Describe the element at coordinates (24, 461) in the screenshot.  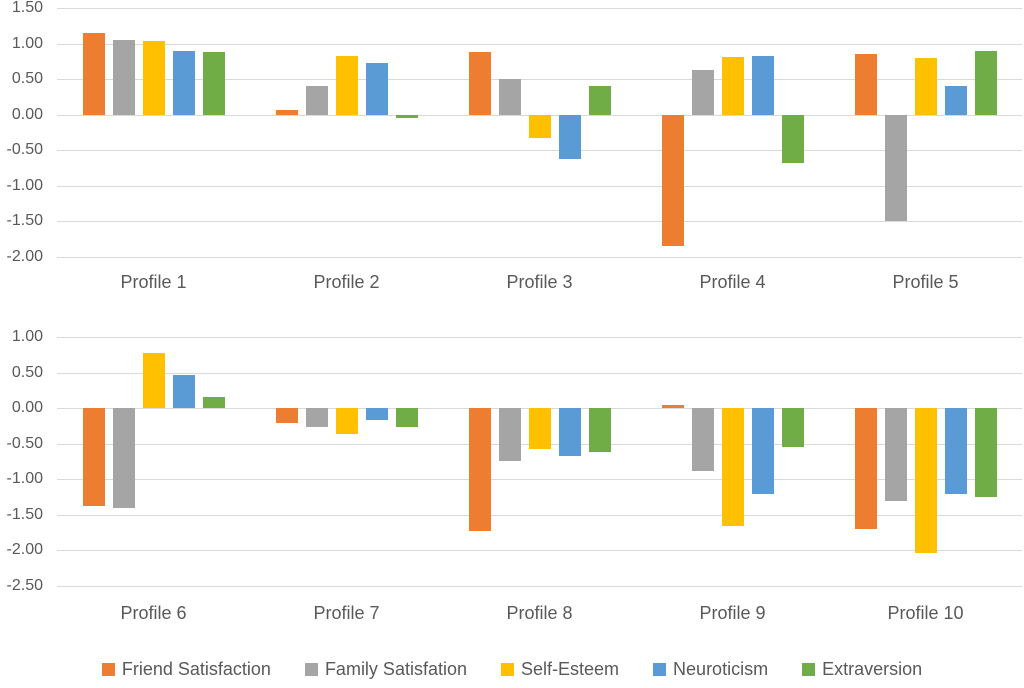
I see `bottom-chart-y-axis: 1.00 0.50 0.00 -0.50 -1.00 -1.50 -2.00 -2.50` at that location.